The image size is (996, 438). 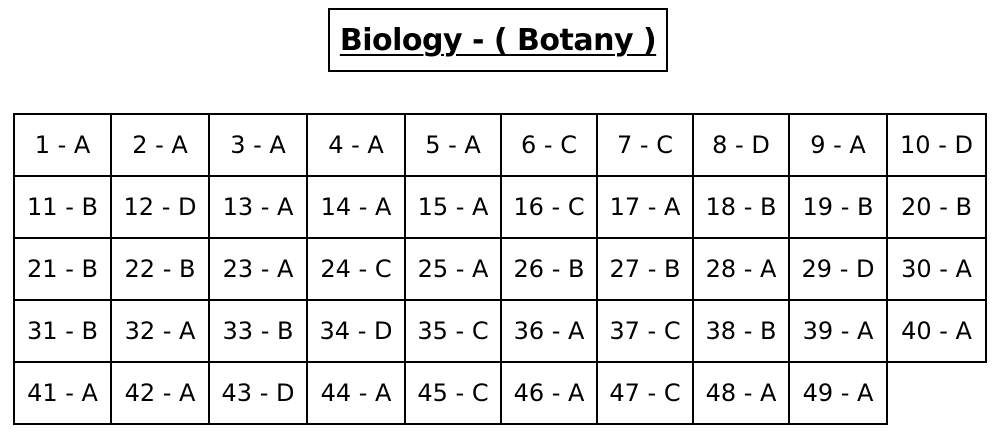 What do you see at coordinates (741, 269) in the screenshot?
I see `answer-cell: 28 - A` at bounding box center [741, 269].